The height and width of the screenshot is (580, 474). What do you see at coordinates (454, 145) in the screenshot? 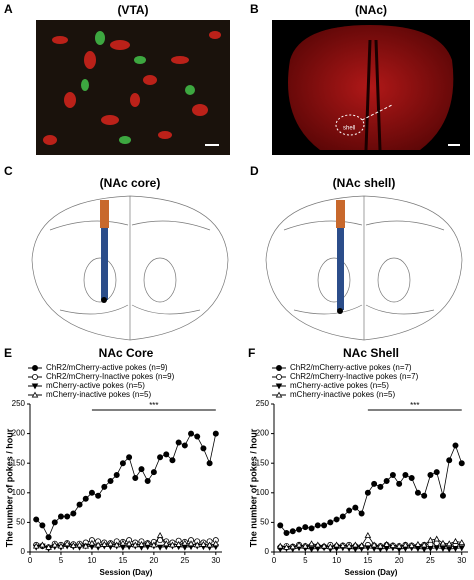
I see `scale-bar` at bounding box center [454, 145].